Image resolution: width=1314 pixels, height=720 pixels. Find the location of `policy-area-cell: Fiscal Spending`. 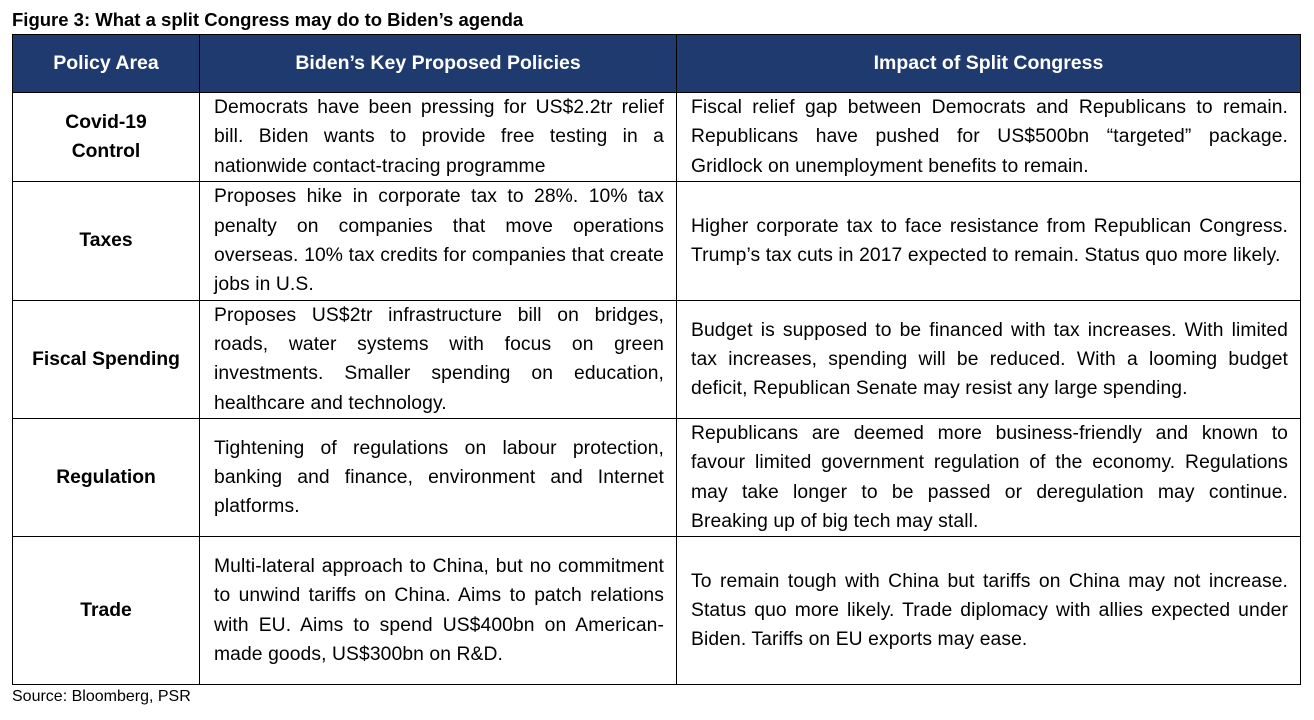

policy-area-cell: Fiscal Spending is located at coordinates (106, 359).